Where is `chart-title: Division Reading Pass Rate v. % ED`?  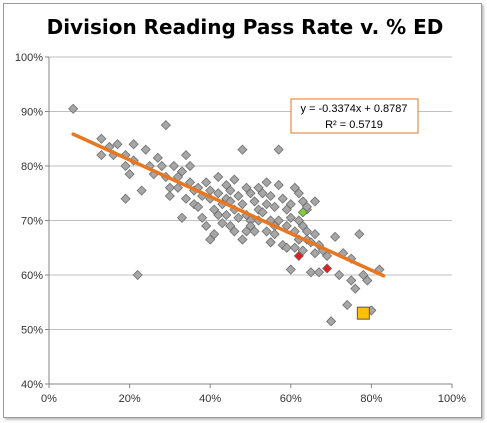
chart-title: Division Reading Pass Rate v. % ED is located at coordinates (245, 27).